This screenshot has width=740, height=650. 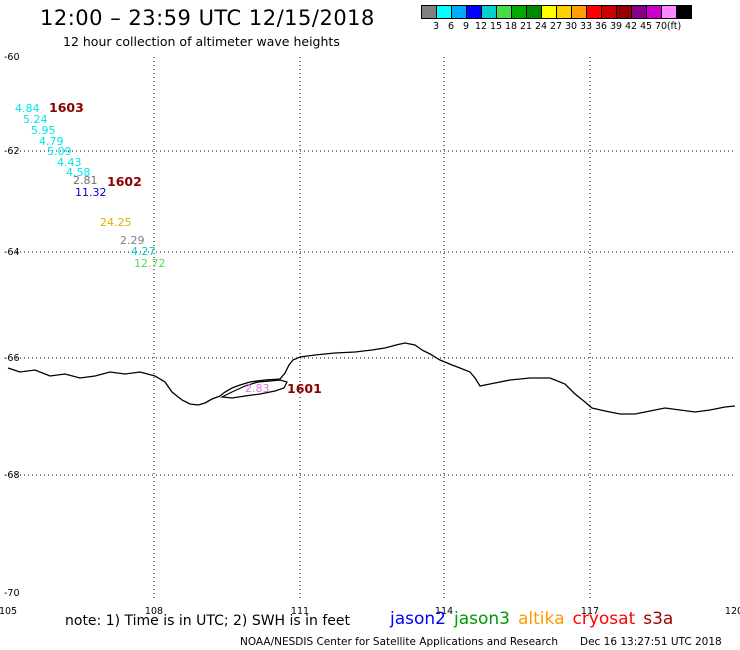 I want to click on latitude-label: -60, so click(x=12, y=57).